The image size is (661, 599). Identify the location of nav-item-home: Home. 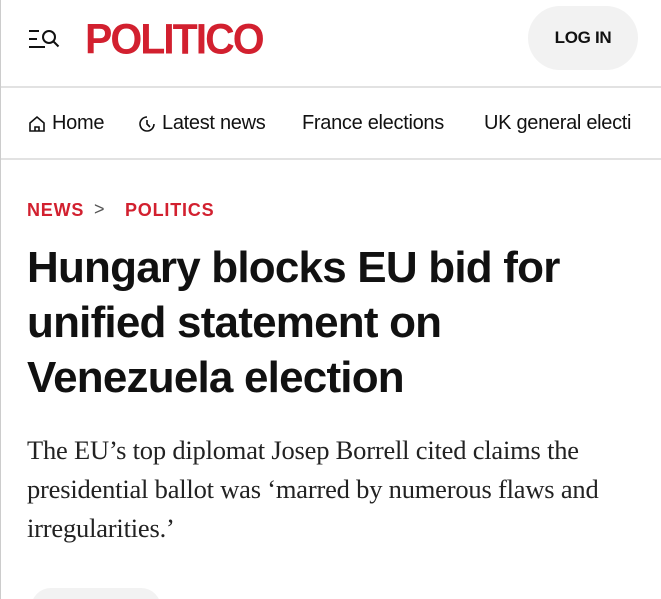
(66, 123).